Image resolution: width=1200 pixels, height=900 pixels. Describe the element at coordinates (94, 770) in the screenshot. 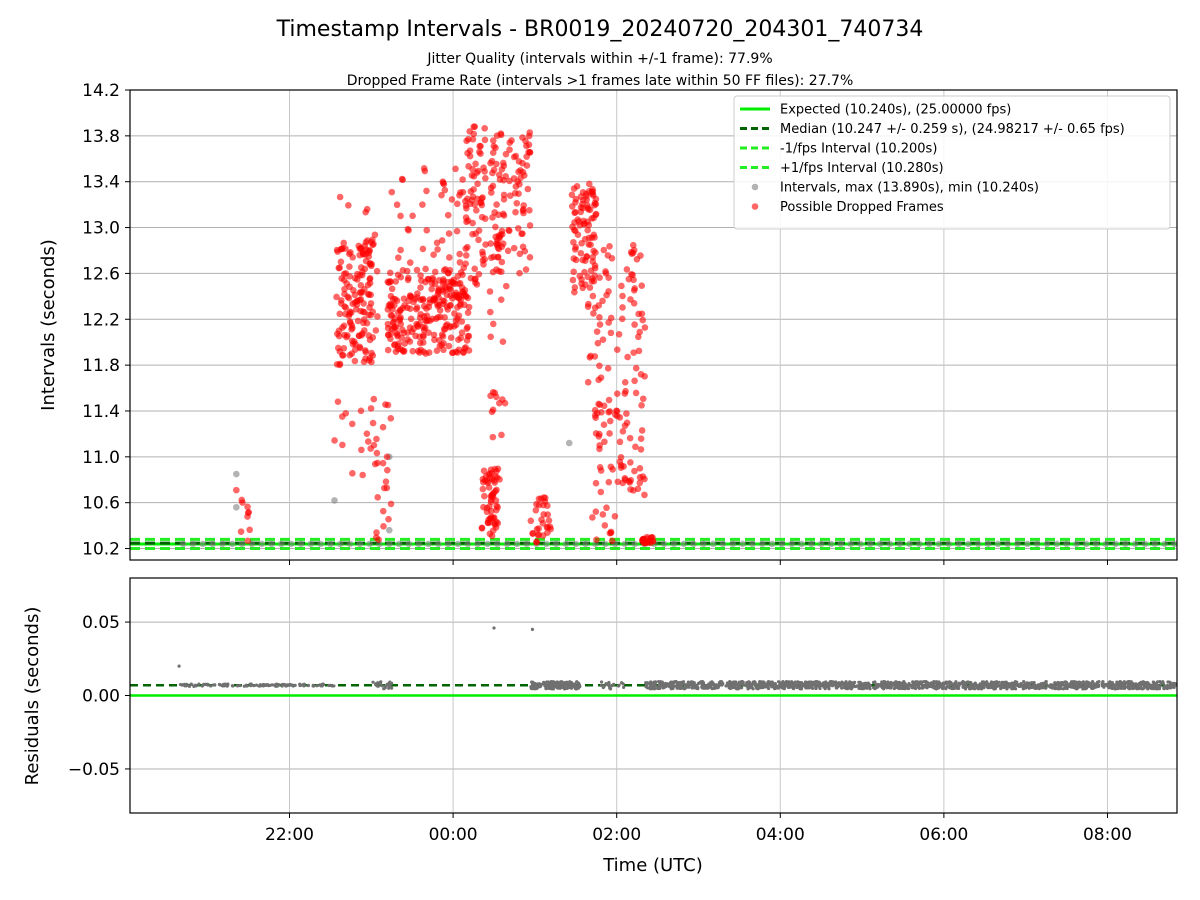

I see `y-tick-label: −0.05` at that location.